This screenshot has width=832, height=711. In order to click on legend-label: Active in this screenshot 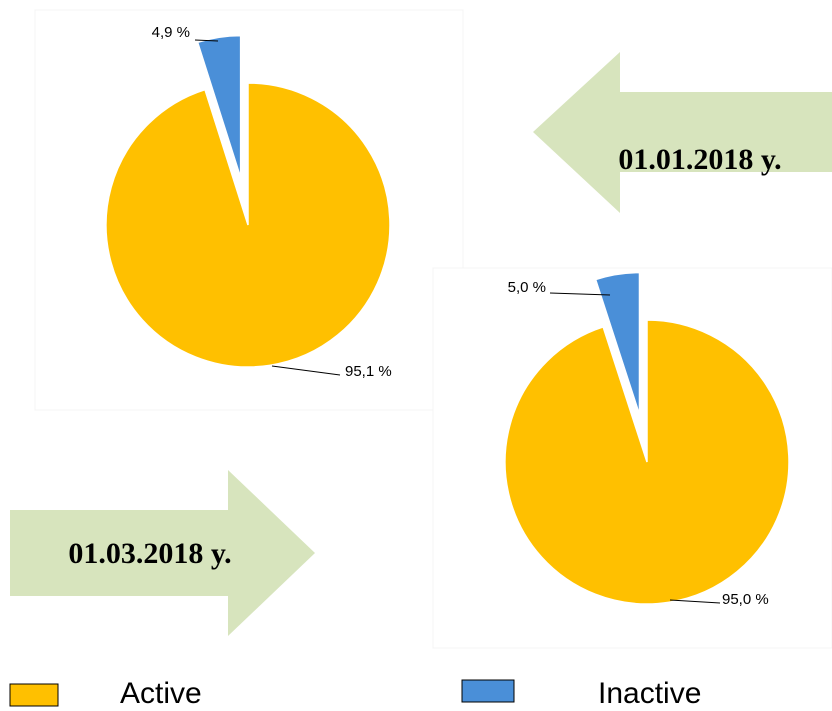, I will do `click(161, 693)`.